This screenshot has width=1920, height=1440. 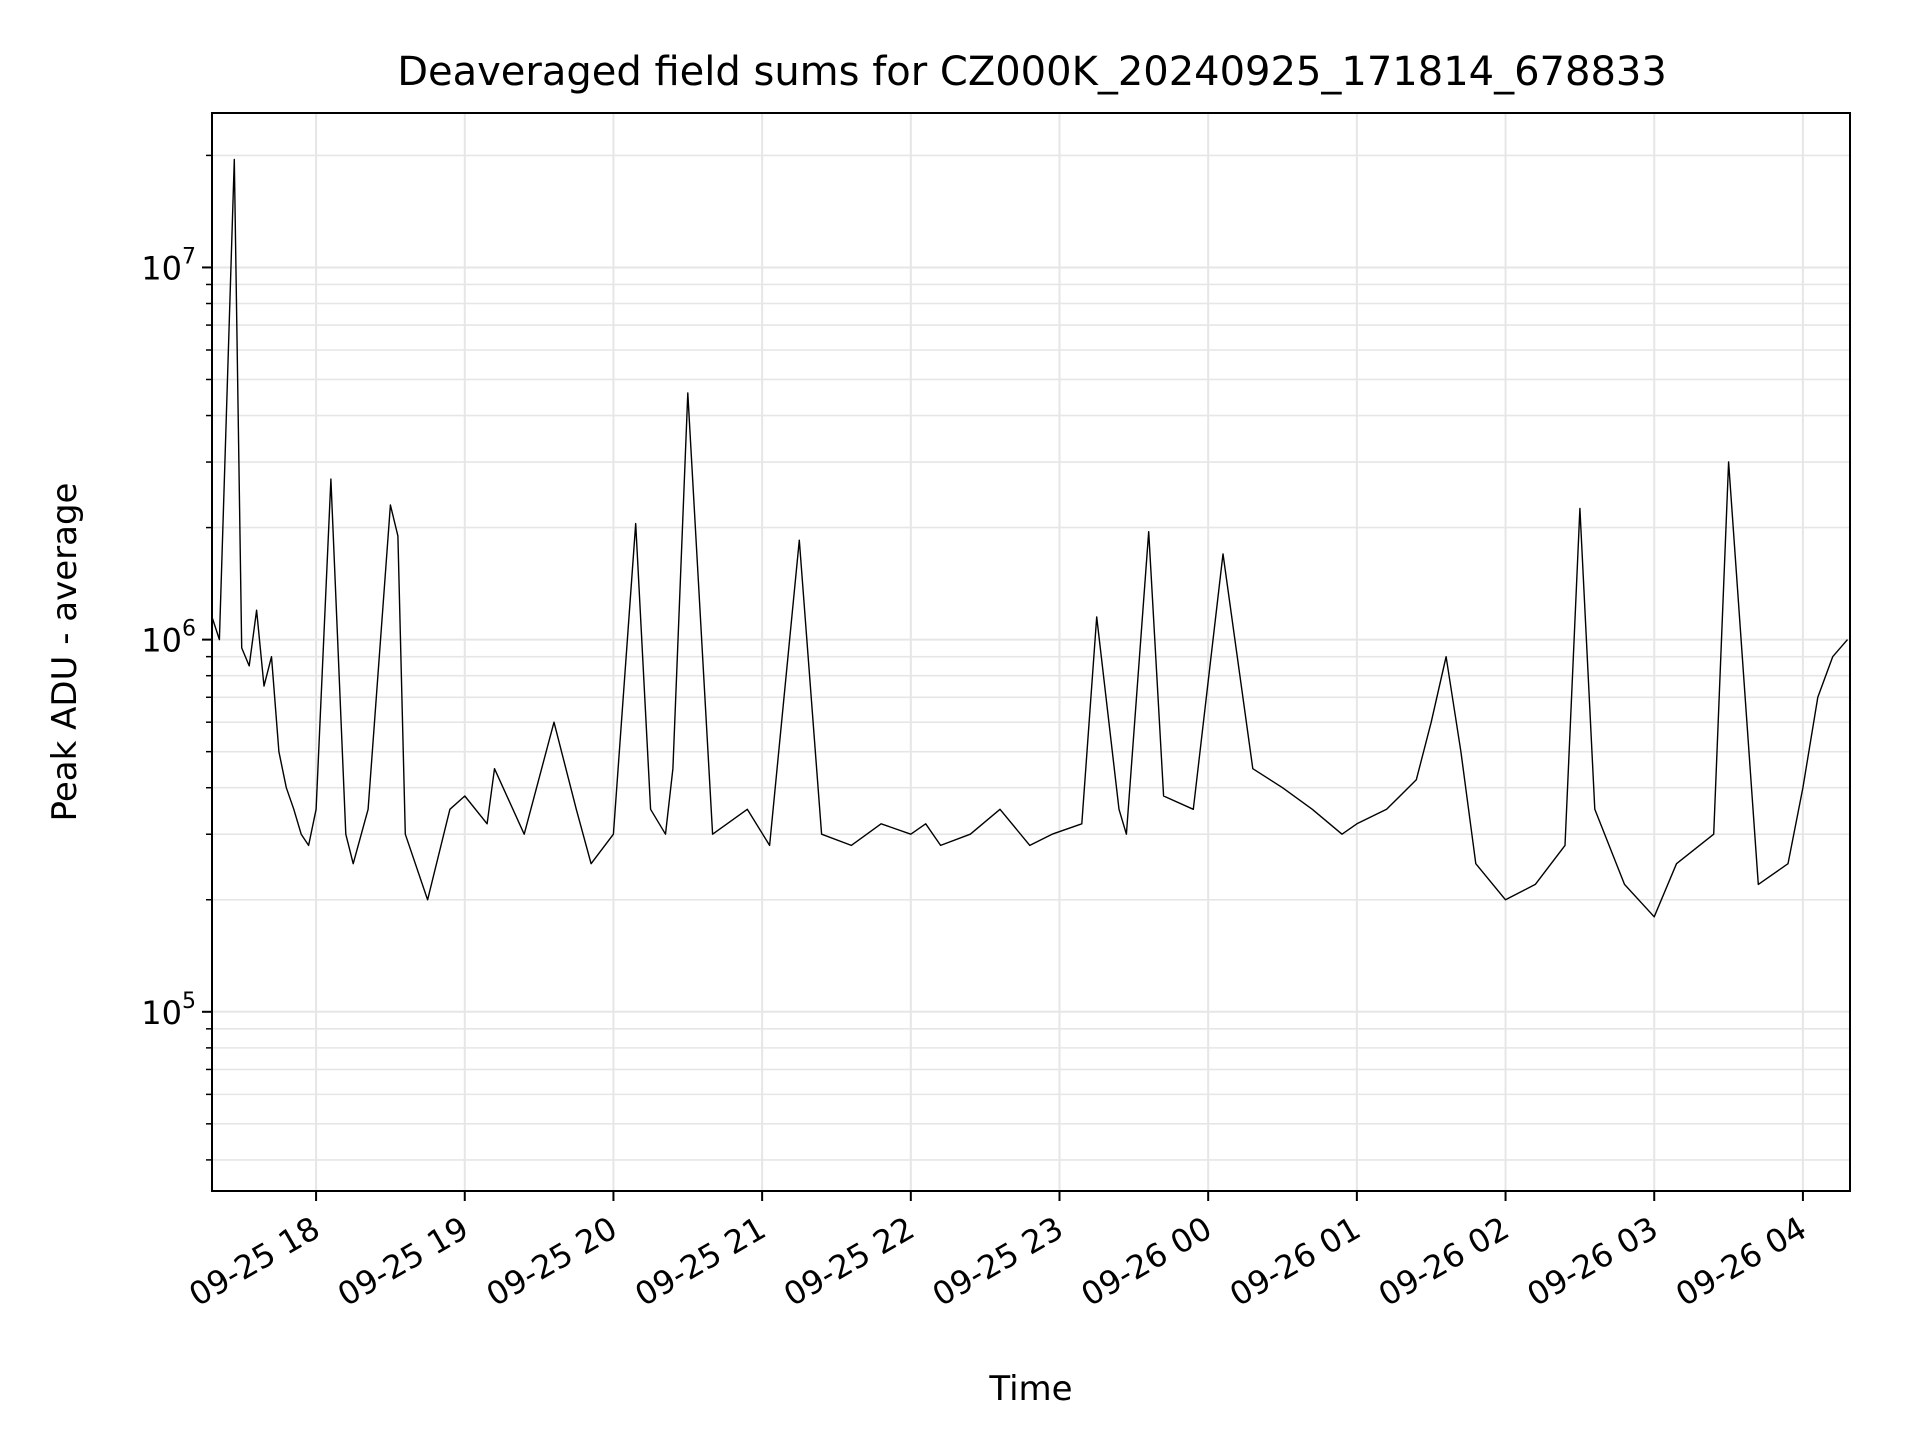 I want to click on y-axis-label: Peak ADU - average, so click(x=65, y=652).